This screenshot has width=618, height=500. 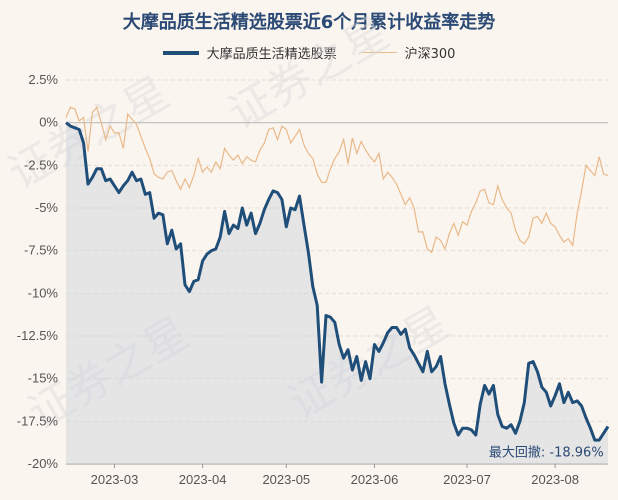 I want to click on legend-item-index: 沪深300, so click(x=408, y=52).